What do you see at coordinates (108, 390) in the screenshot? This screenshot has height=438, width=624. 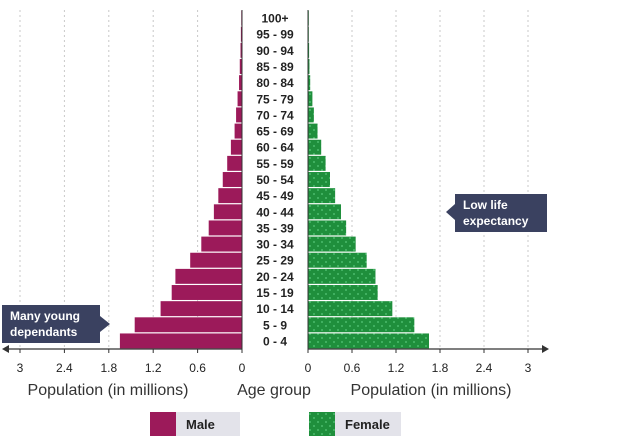 I see `left-axis-title: Population (in millions)` at bounding box center [108, 390].